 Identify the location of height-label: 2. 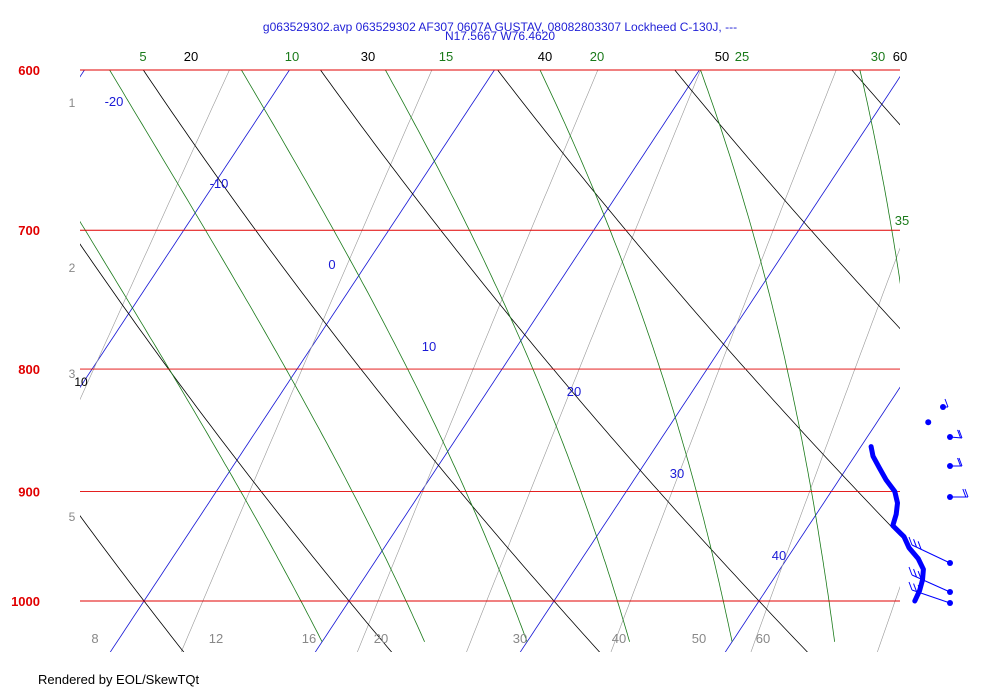
(72, 268).